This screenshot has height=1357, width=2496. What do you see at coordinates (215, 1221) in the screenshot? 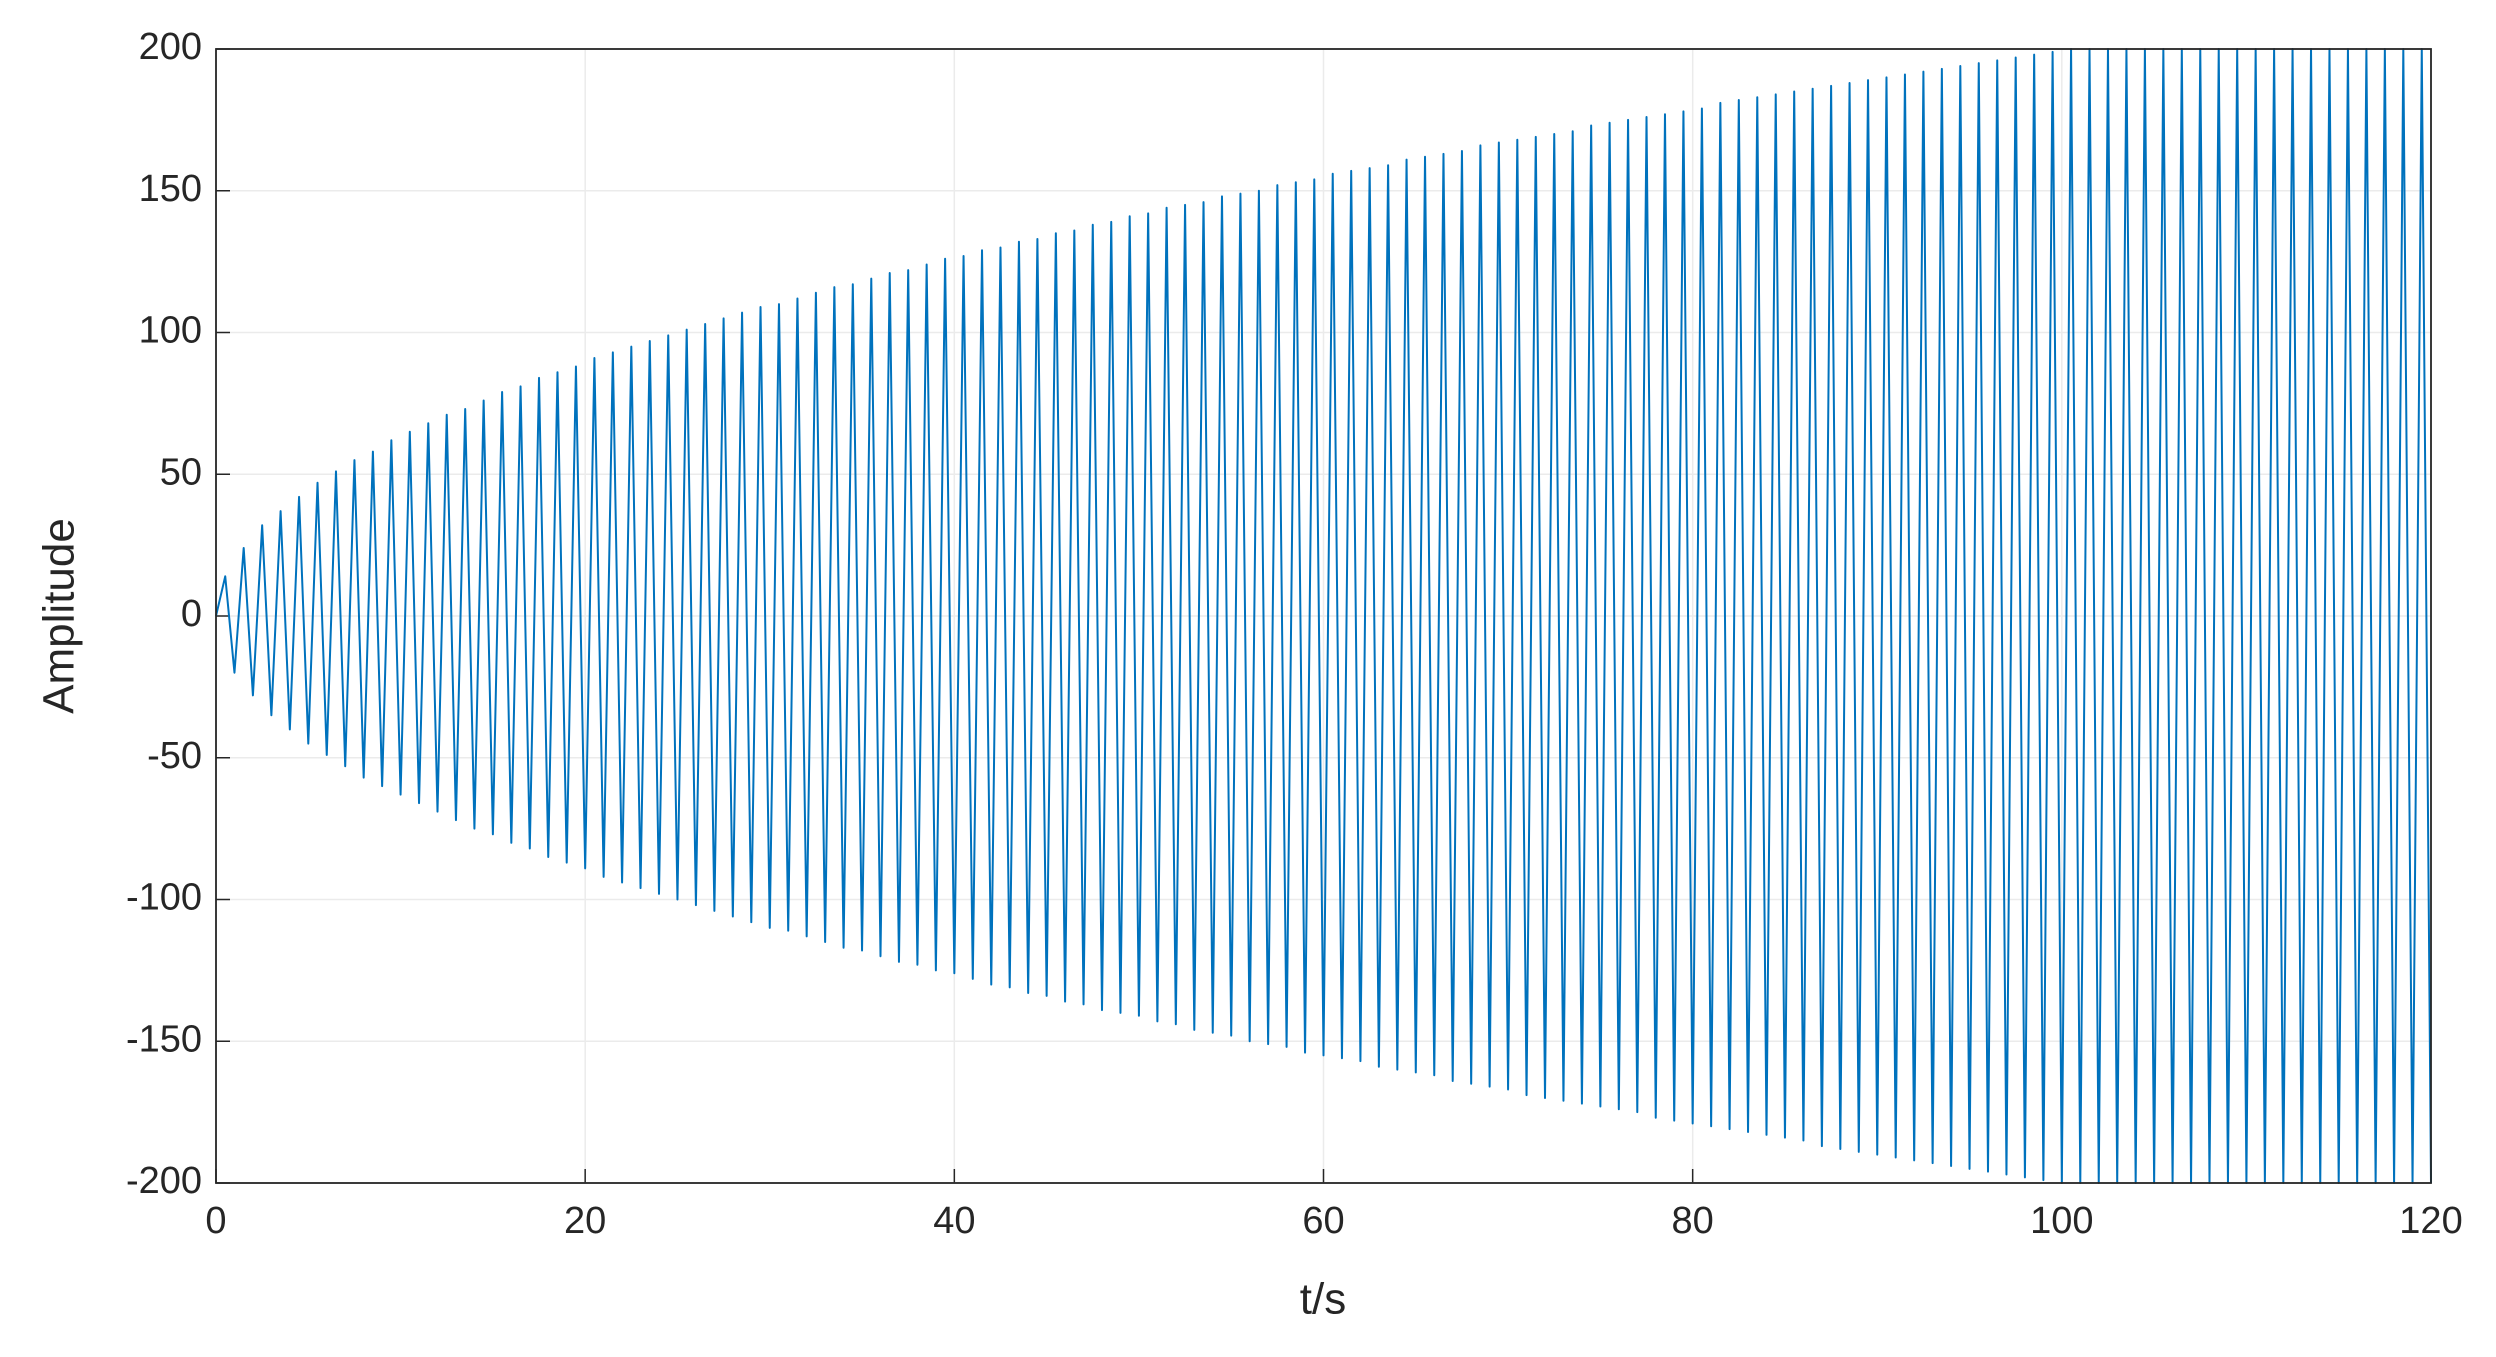
I see `x-tick-label: 0` at bounding box center [215, 1221].